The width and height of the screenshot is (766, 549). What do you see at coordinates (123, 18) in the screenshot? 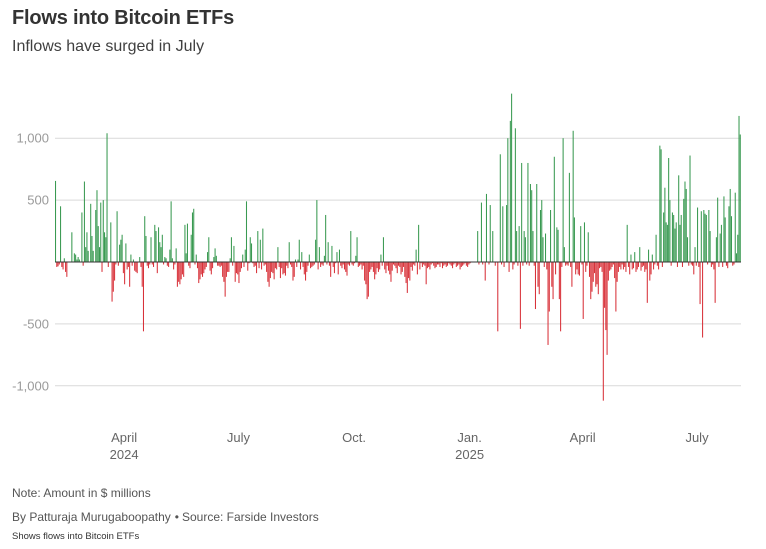
I see `chart-title: Flows into Bitcoin ETFs` at bounding box center [123, 18].